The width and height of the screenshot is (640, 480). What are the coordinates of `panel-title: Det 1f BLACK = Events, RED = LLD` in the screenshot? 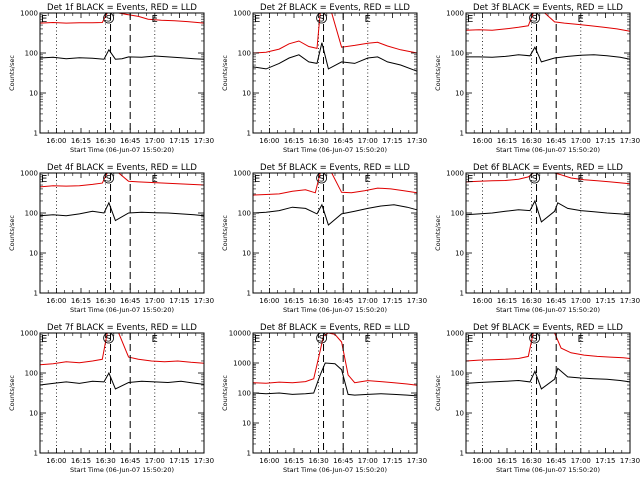 It's located at (122, 8).